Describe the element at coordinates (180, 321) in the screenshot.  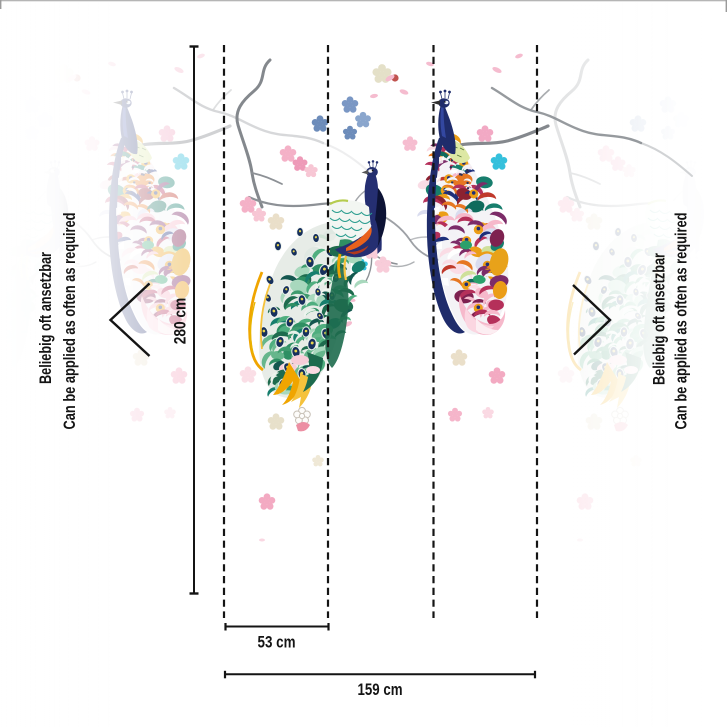
I see `svg-text: 280 cm` at that location.